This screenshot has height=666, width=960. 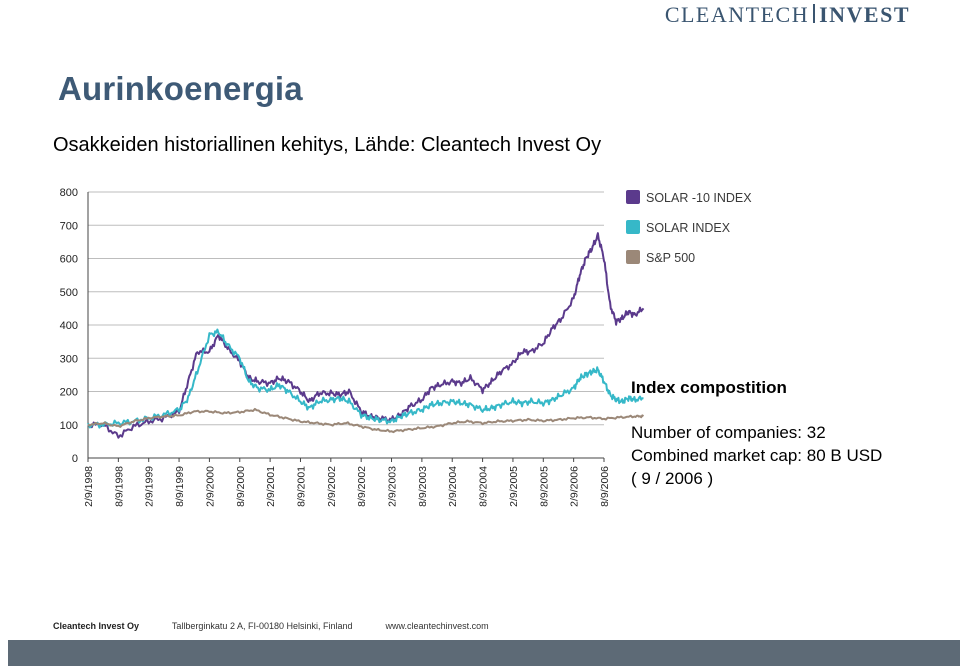 I want to click on logo-separator, so click(x=814, y=13).